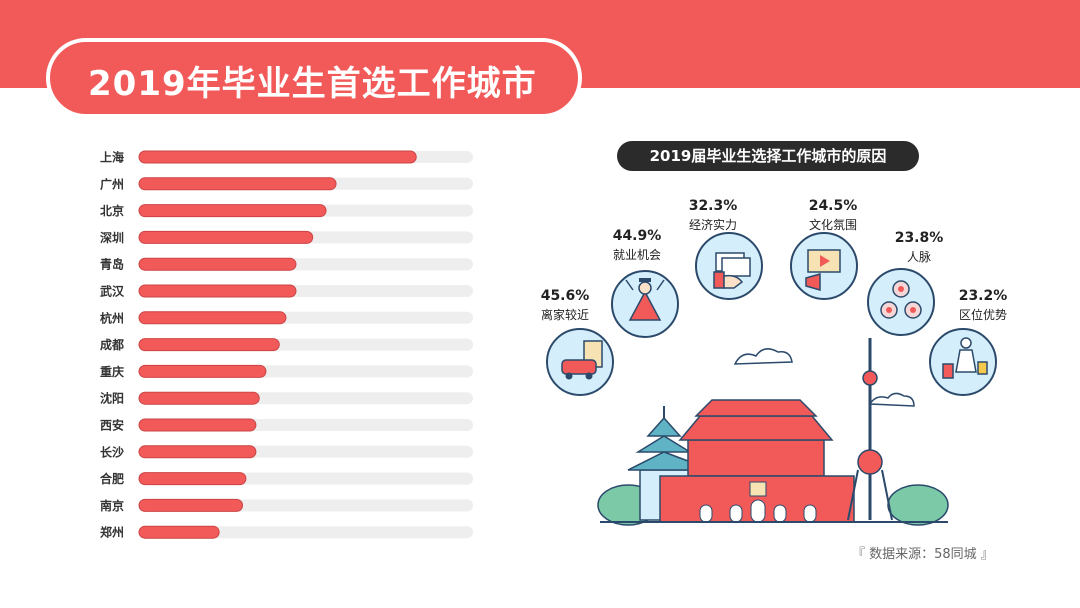 The width and height of the screenshot is (1080, 608). I want to click on bubble-graduate, so click(645, 304).